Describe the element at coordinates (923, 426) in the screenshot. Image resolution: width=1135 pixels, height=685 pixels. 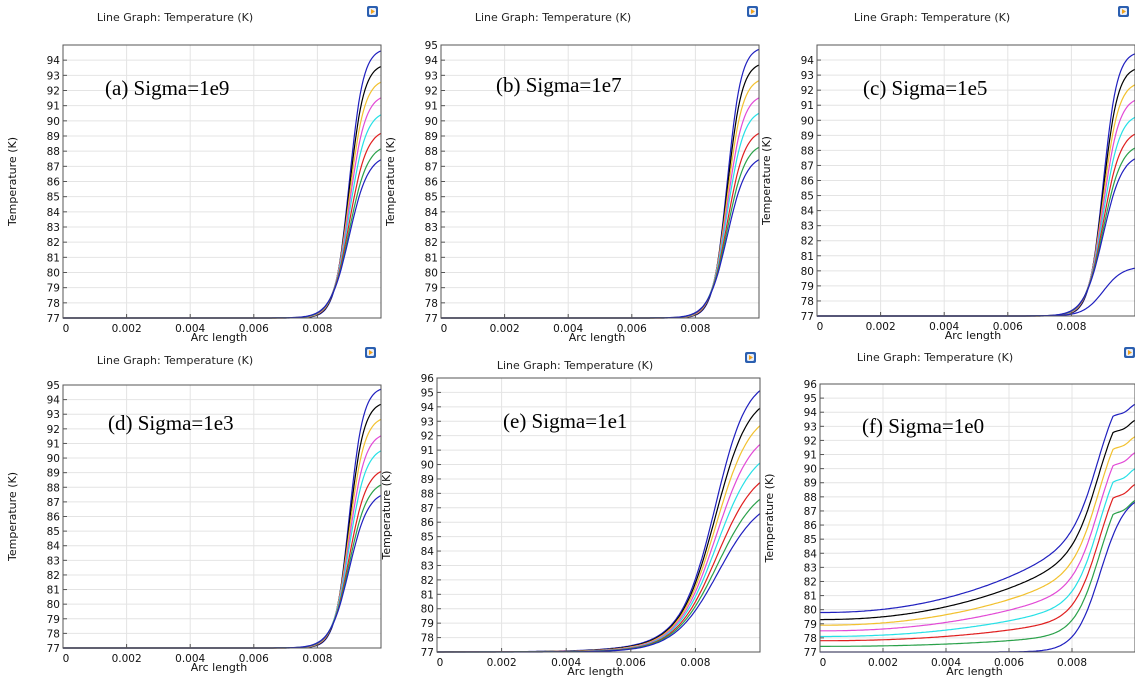
I see `sigma-annotation: (f) Sigma=1e0` at that location.